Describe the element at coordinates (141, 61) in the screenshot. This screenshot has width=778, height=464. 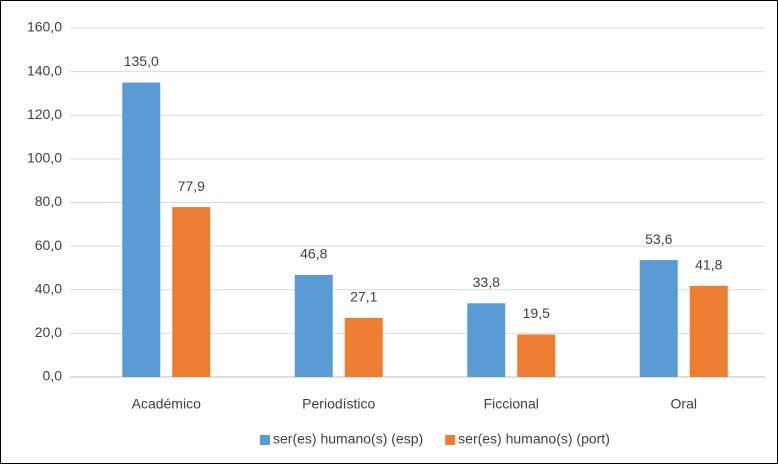
I see `value-label: 135,0` at that location.